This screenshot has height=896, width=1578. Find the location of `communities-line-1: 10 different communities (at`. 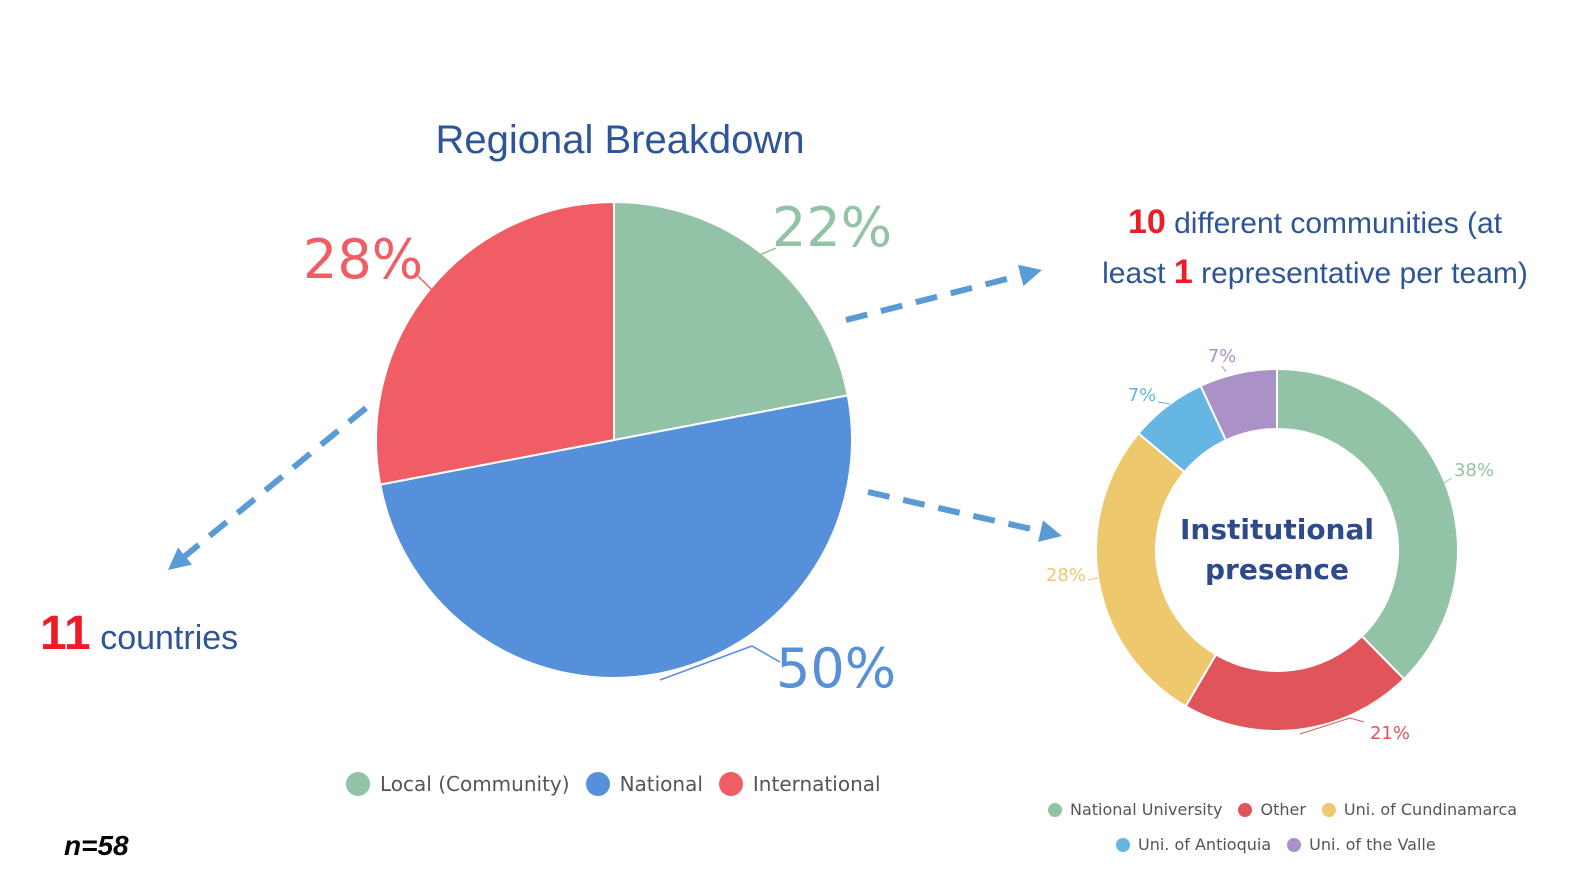

communities-line-1: 10 different communities (at is located at coordinates (1315, 223).